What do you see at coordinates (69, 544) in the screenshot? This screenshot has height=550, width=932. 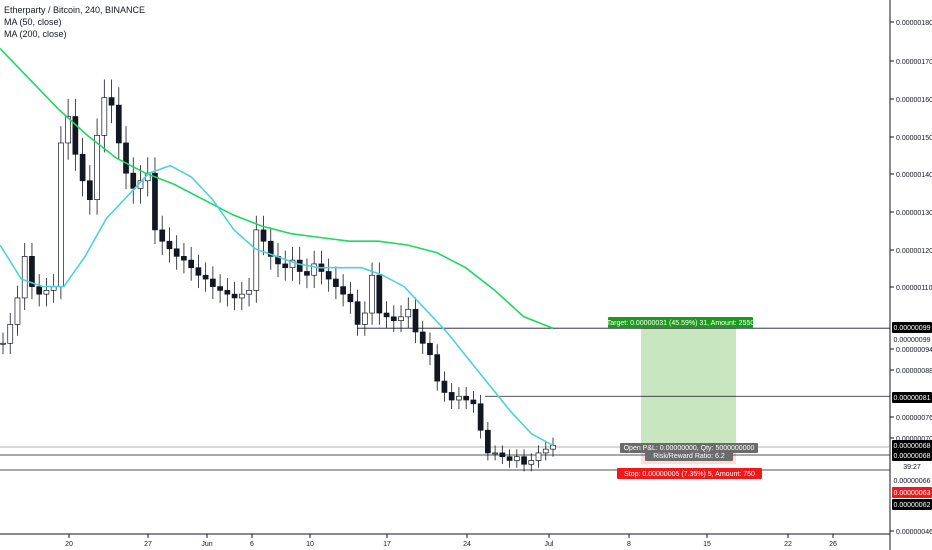 I see `x-tick-label: 20` at bounding box center [69, 544].